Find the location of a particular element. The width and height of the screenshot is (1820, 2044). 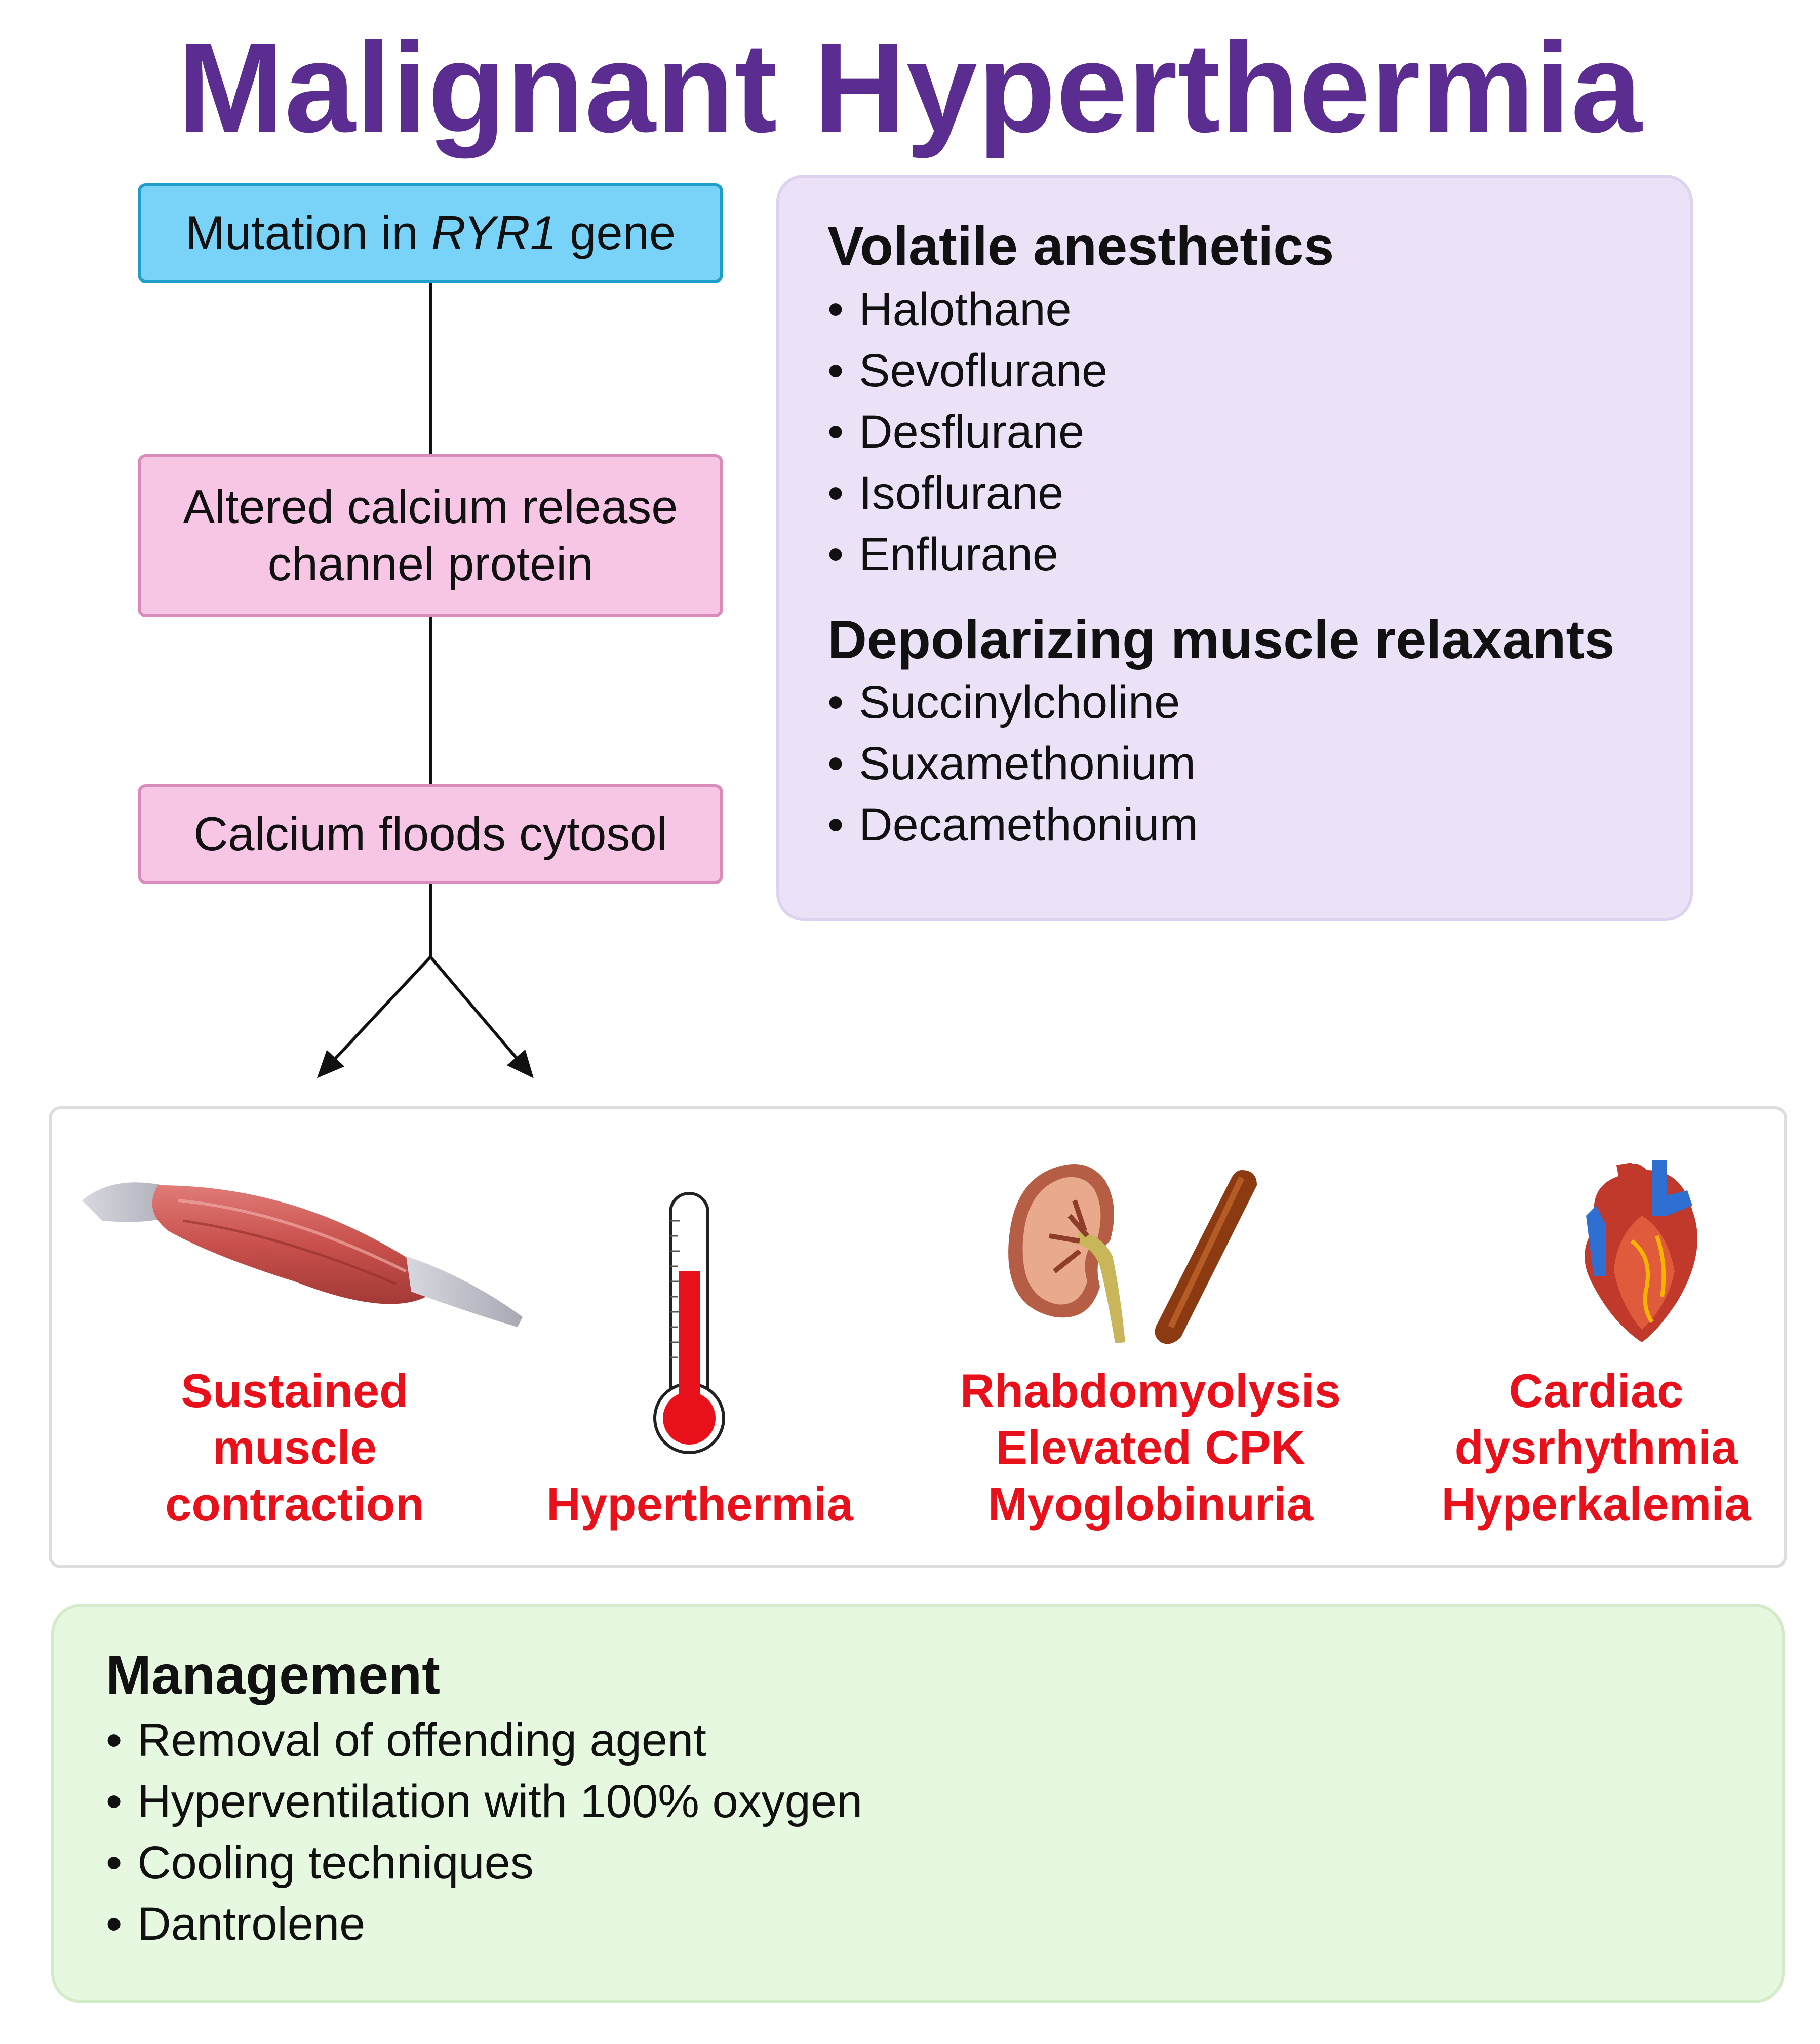

list-item: • Dantrolene is located at coordinates (944, 1925).